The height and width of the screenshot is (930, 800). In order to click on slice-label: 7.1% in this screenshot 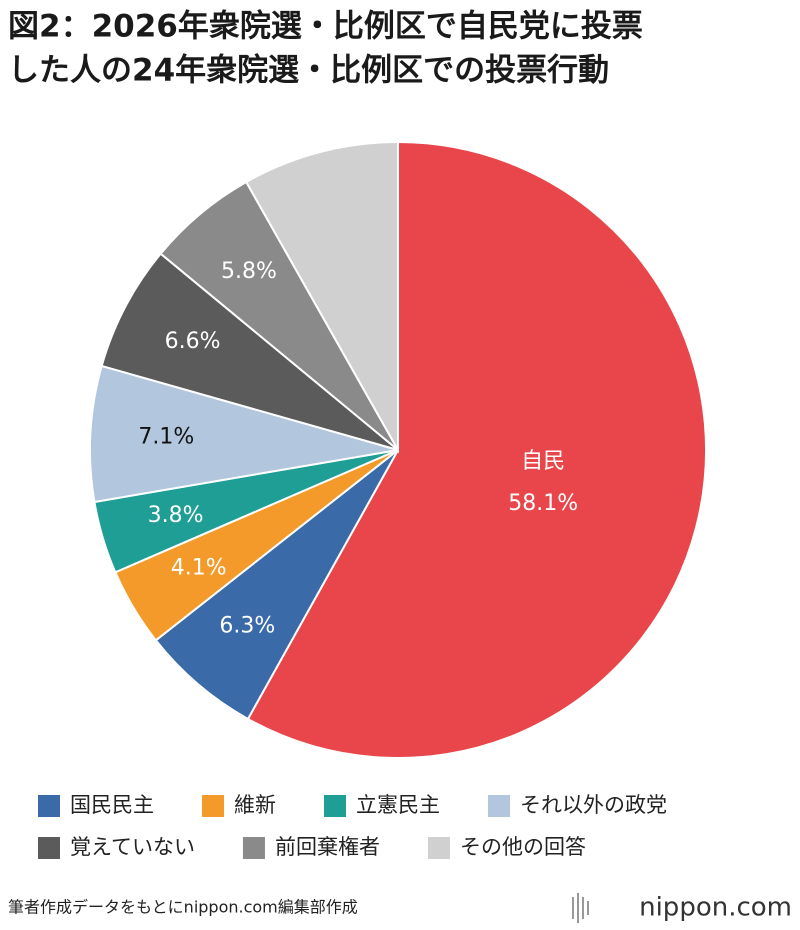, I will do `click(166, 437)`.